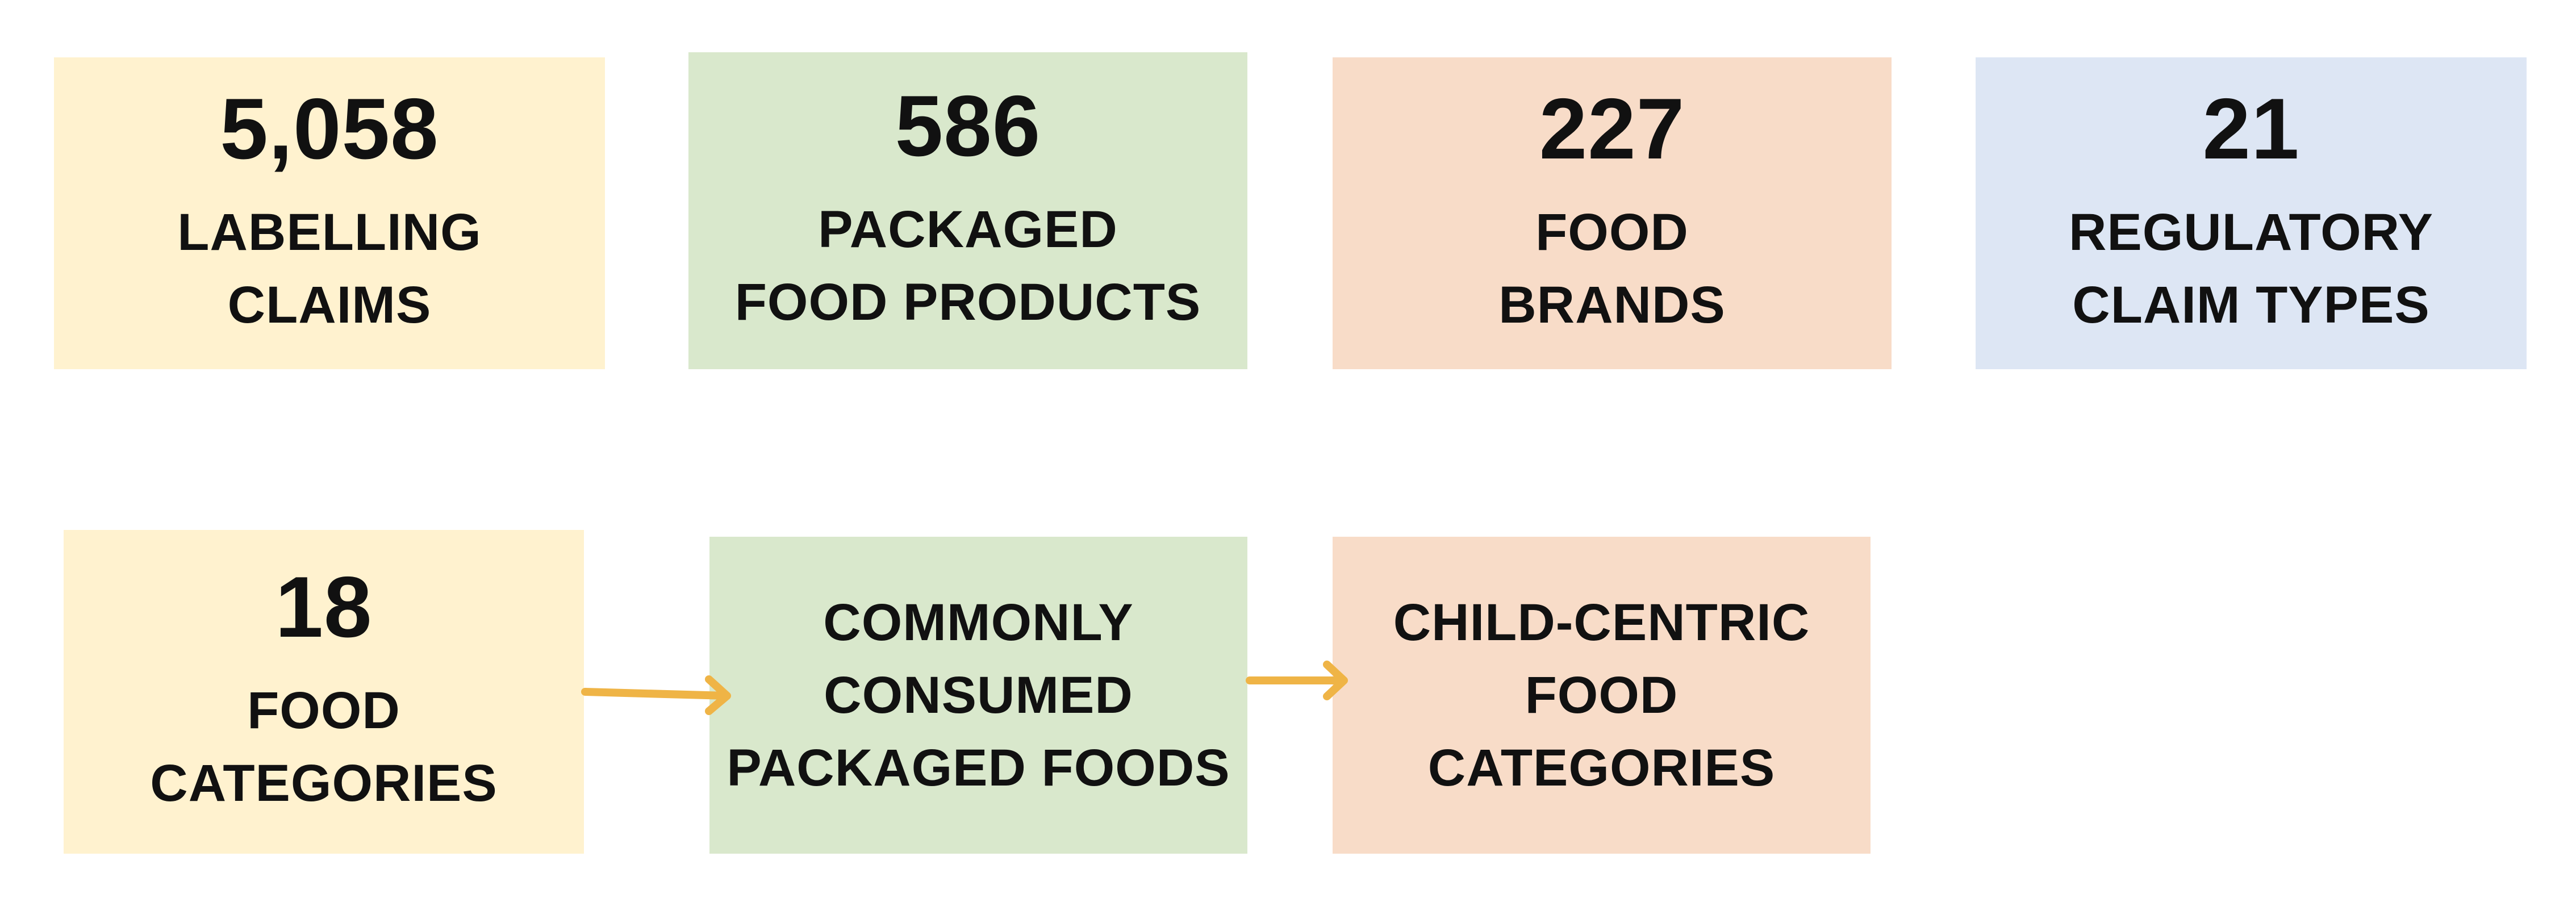 The width and height of the screenshot is (2576, 919). What do you see at coordinates (968, 265) in the screenshot?
I see `packaged-food-products-label: PACKAGED FOOD PRODUCTS` at bounding box center [968, 265].